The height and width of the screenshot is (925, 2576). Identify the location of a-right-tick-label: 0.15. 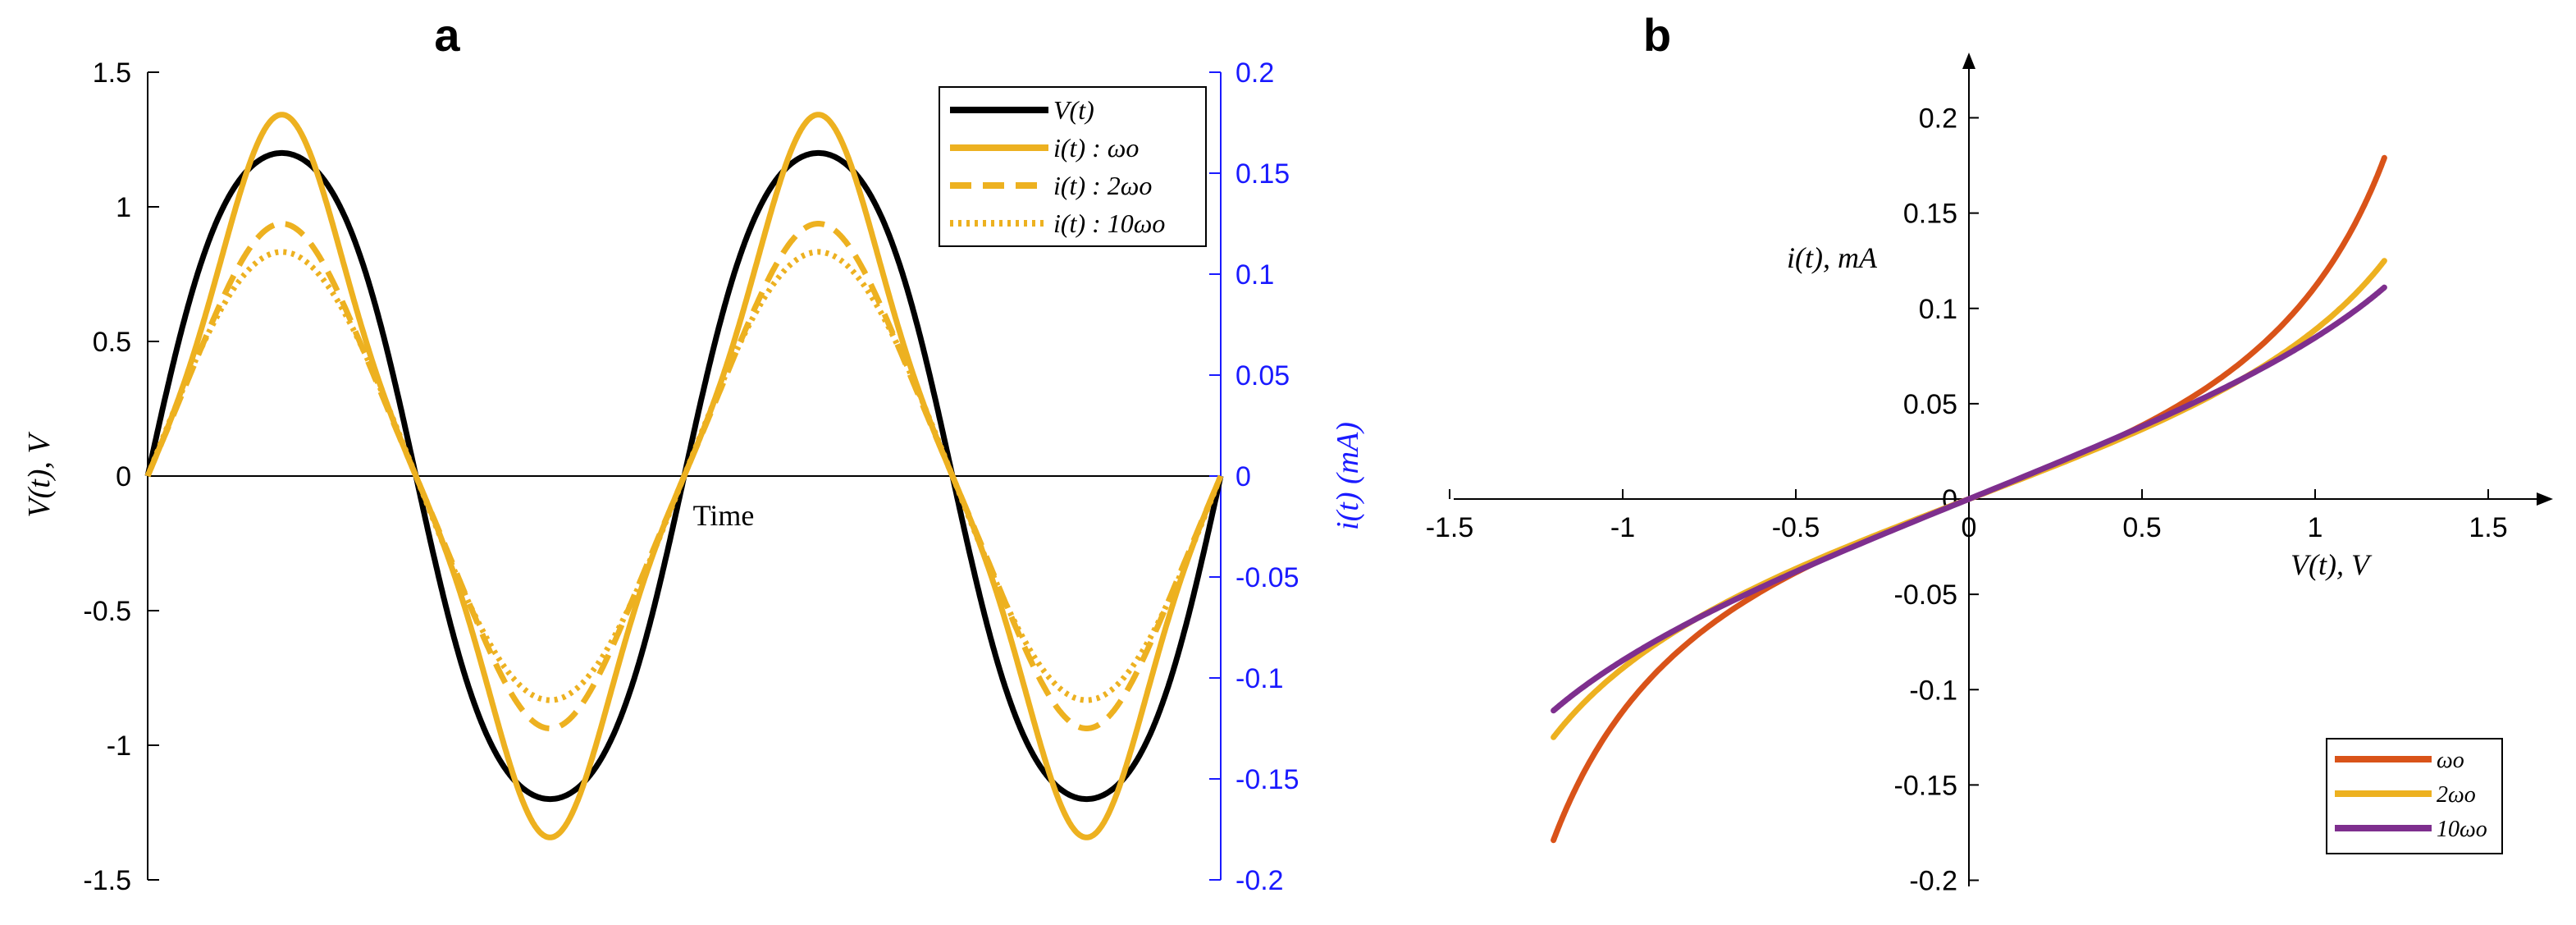
(1263, 174).